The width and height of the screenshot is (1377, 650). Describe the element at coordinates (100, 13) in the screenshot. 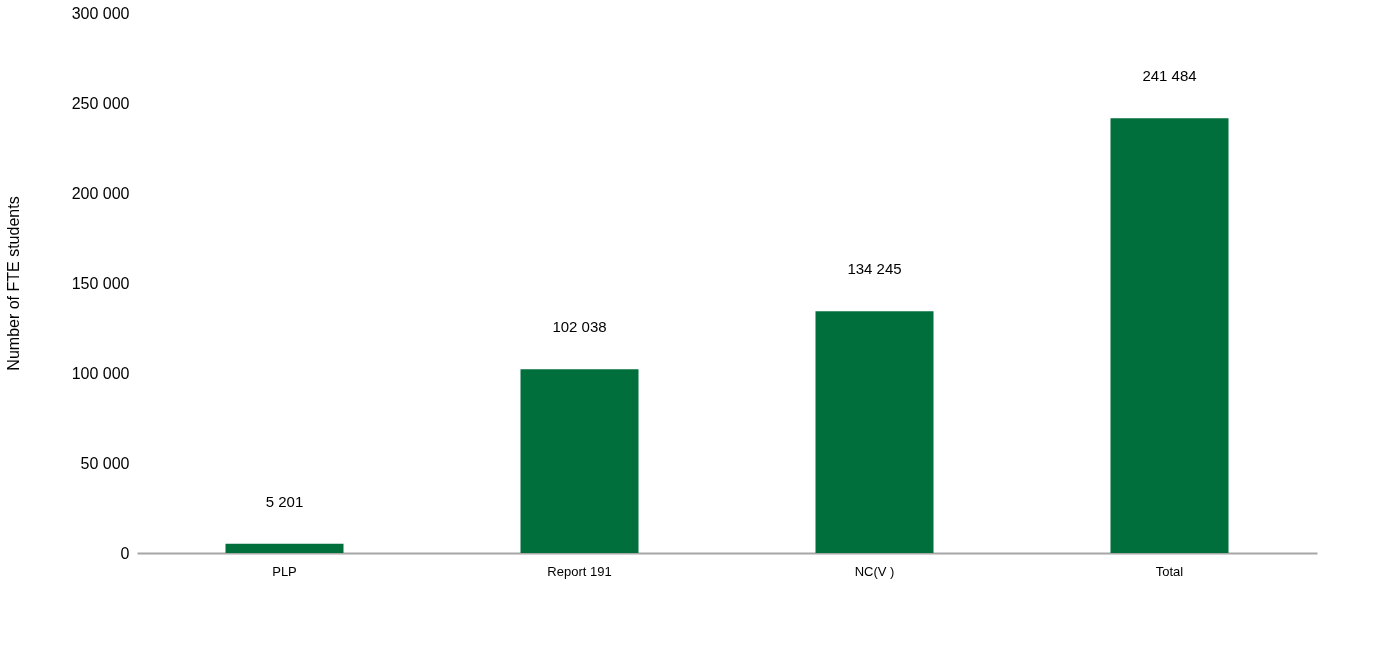

I see `y-tick-label: 300 000` at that location.